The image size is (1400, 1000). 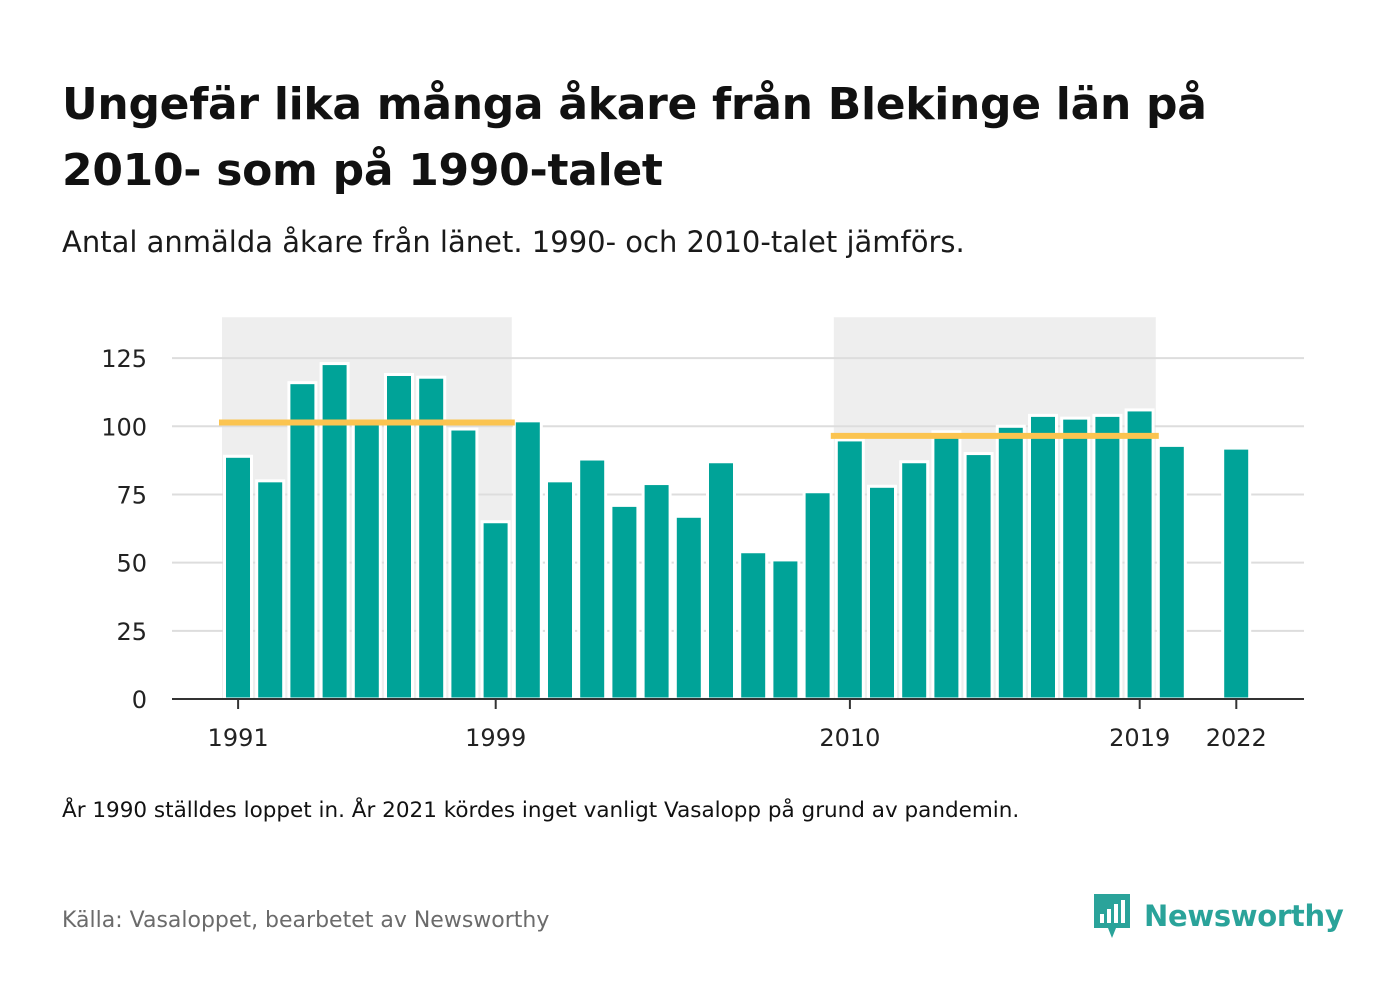 I want to click on bar-2006, so click(x=721, y=580).